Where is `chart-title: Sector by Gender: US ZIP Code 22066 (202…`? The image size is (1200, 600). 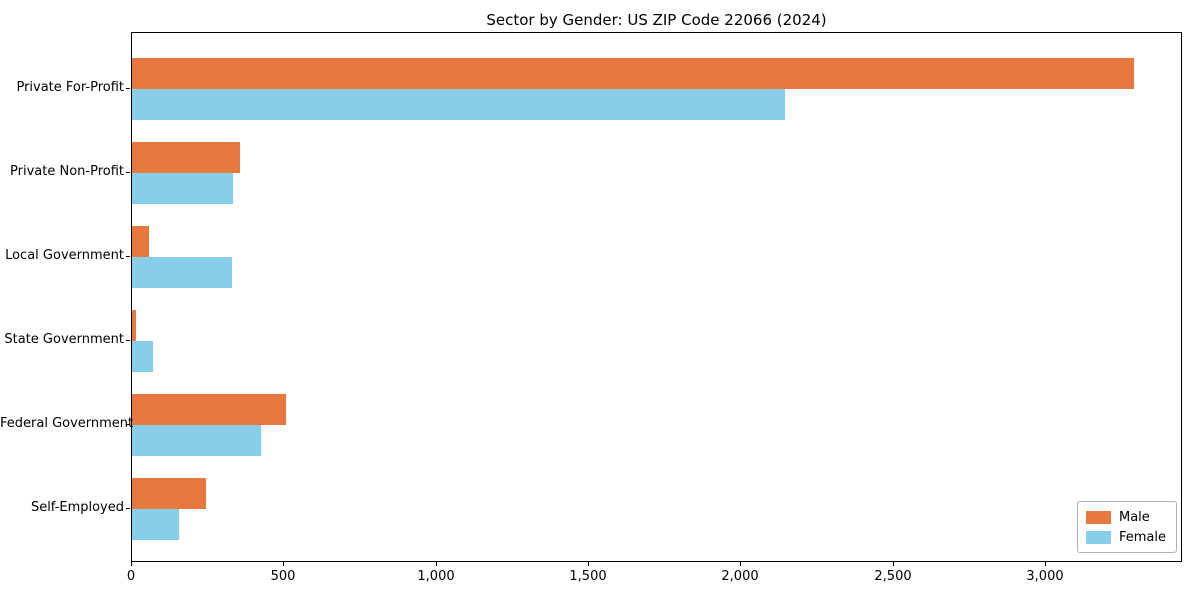
chart-title: Sector by Gender: US ZIP Code 22066 (202… is located at coordinates (656, 20).